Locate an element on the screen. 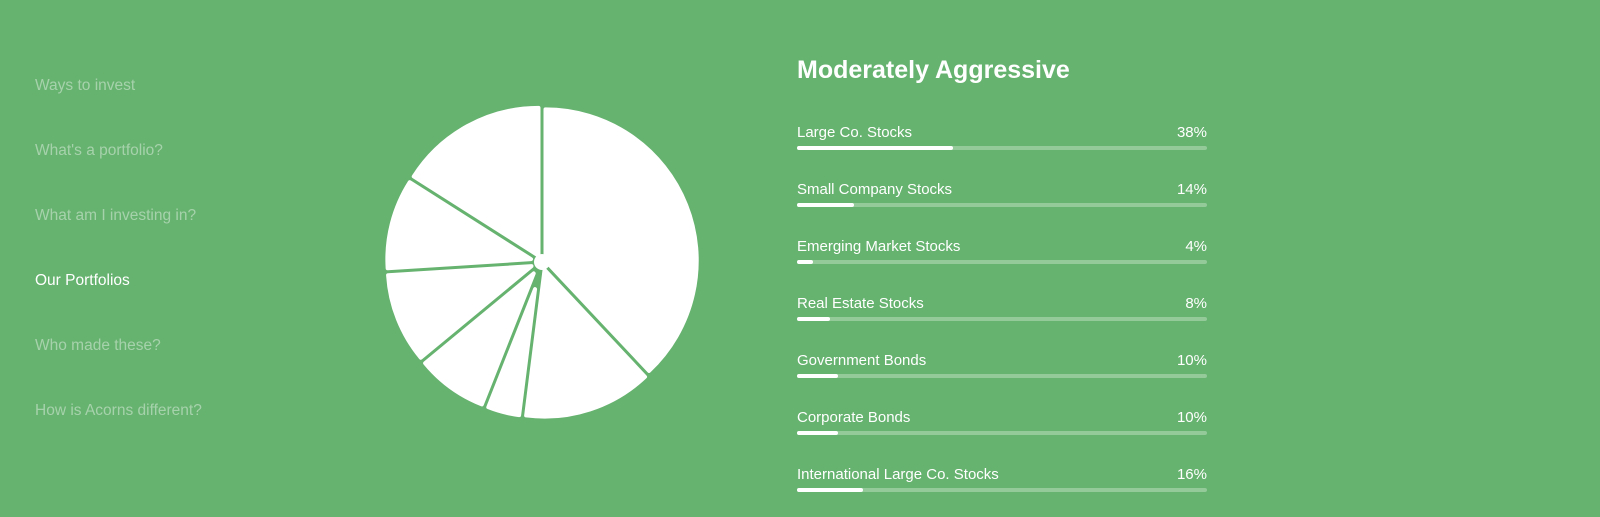 The width and height of the screenshot is (1600, 517). allocation-row: International Large Co. Stocks 16% is located at coordinates (1002, 484).